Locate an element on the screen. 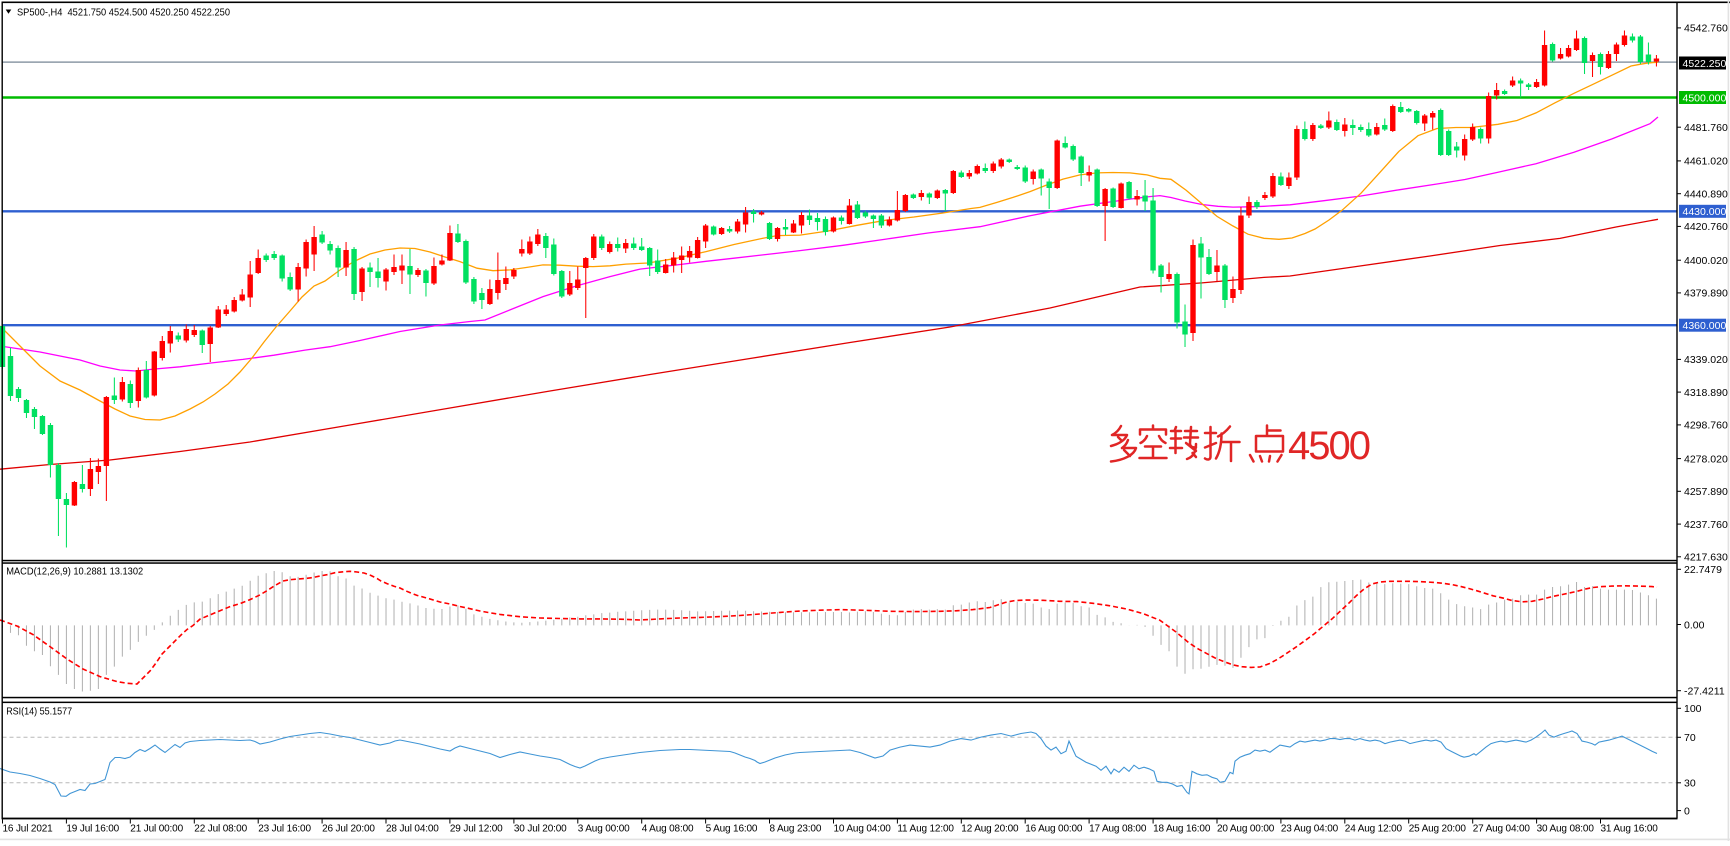 This screenshot has height=846, width=1730. svg-text: 4400.020 is located at coordinates (1706, 261).